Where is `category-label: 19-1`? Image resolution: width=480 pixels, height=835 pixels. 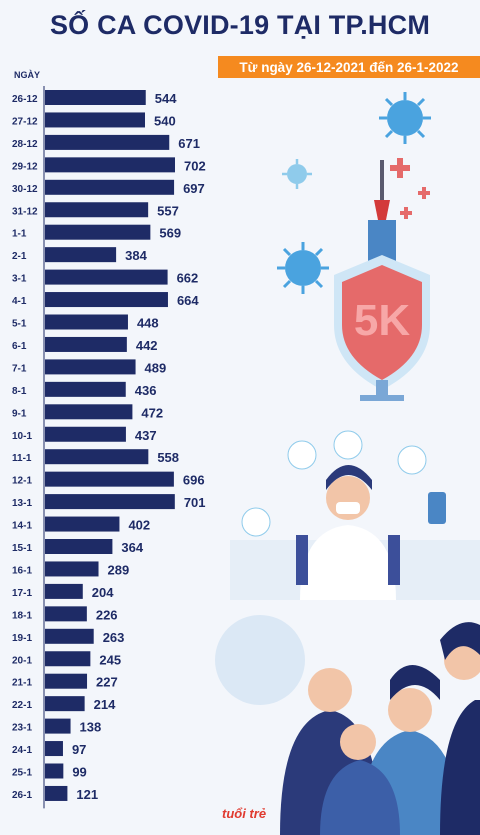
category-label: 19-1 is located at coordinates (22, 638).